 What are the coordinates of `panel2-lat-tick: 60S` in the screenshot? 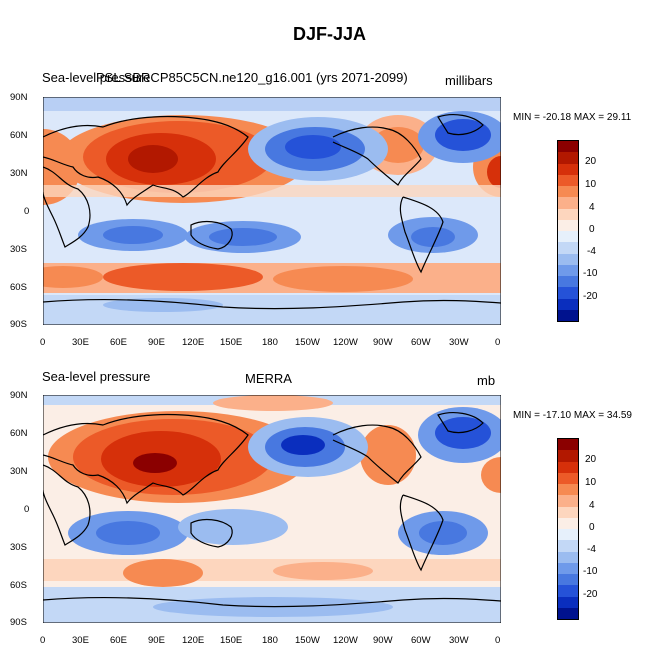 It's located at (18, 585).